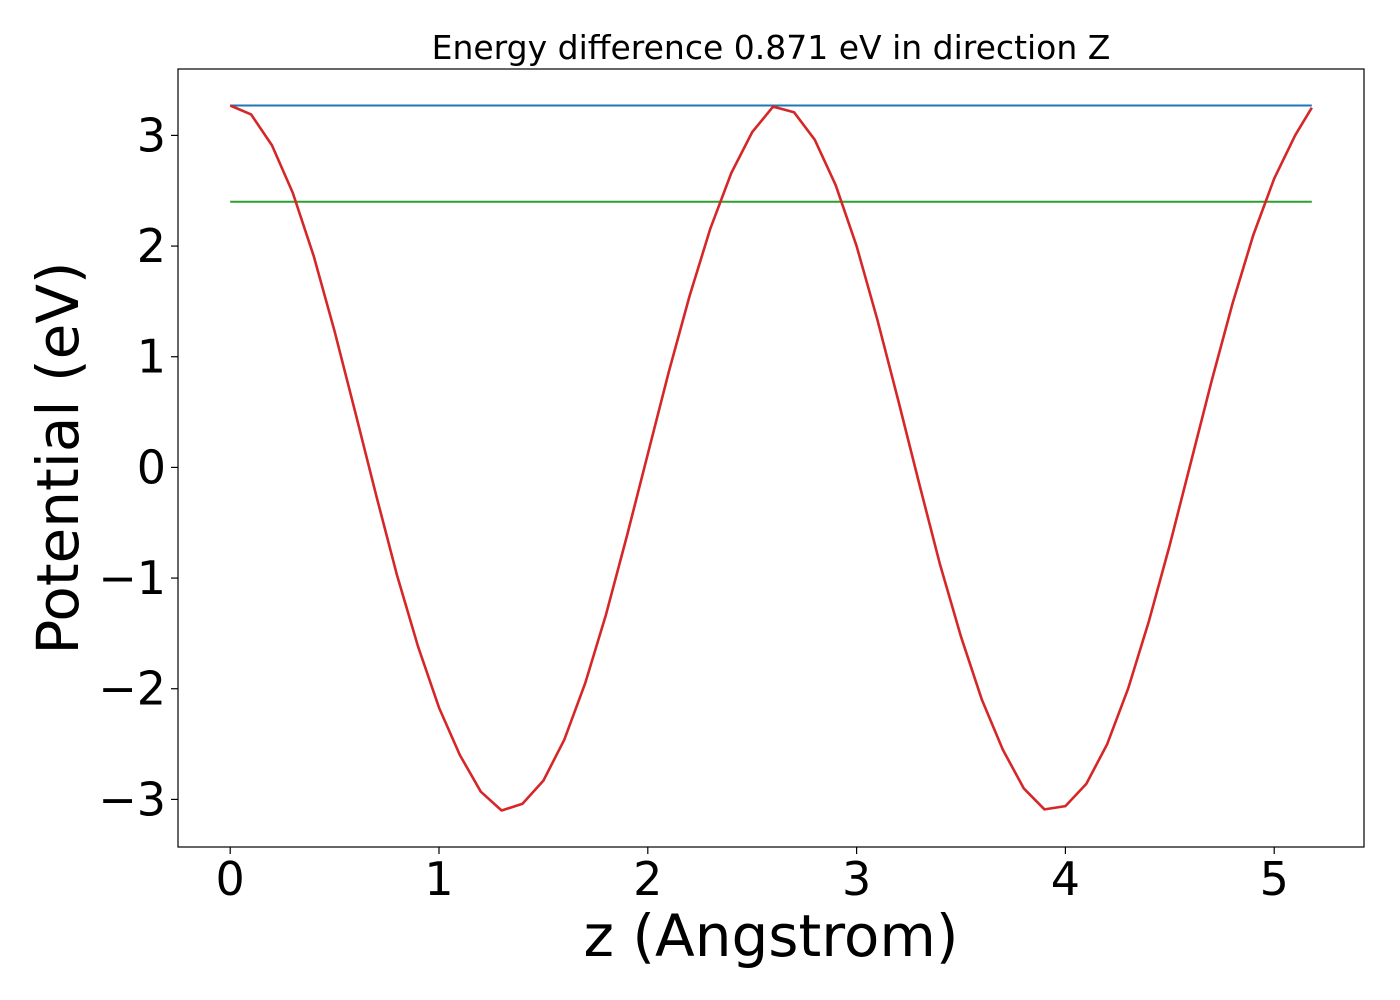 This screenshot has height=1000, width=1400. What do you see at coordinates (856, 879) in the screenshot?
I see `x-tick-label: 3` at bounding box center [856, 879].